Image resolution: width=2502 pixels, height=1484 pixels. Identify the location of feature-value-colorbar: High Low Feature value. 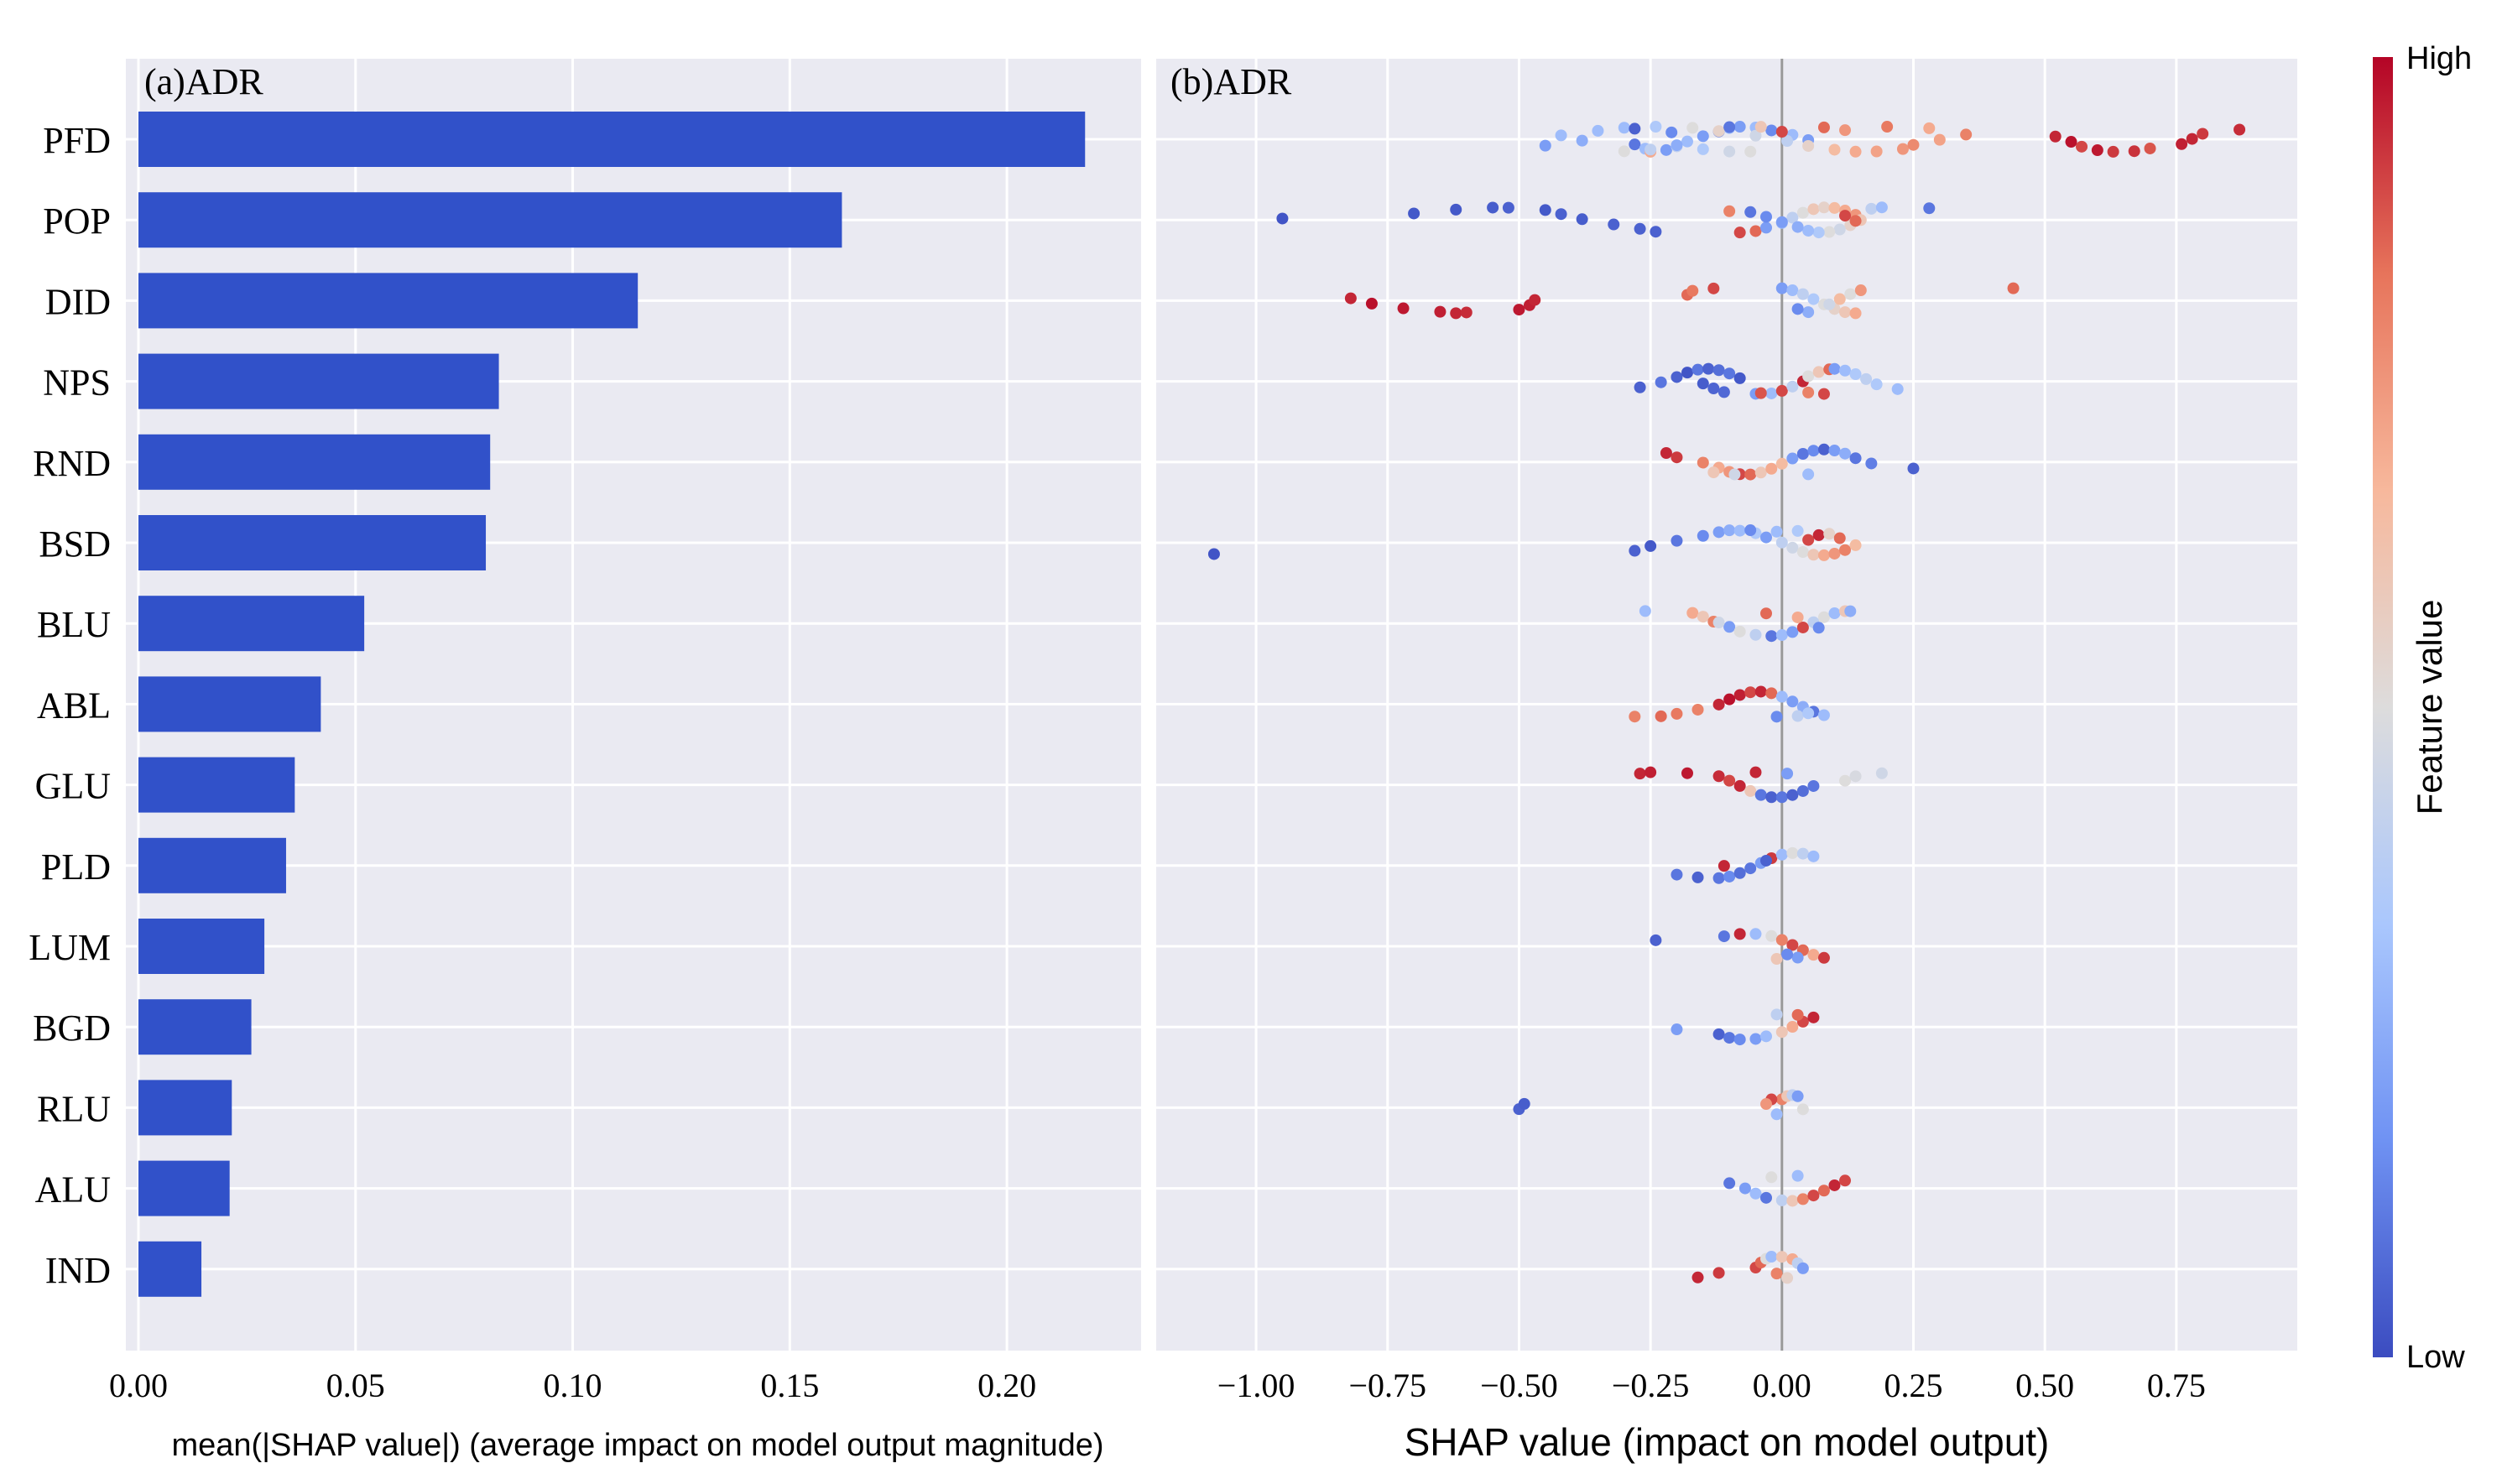
(2422, 708).